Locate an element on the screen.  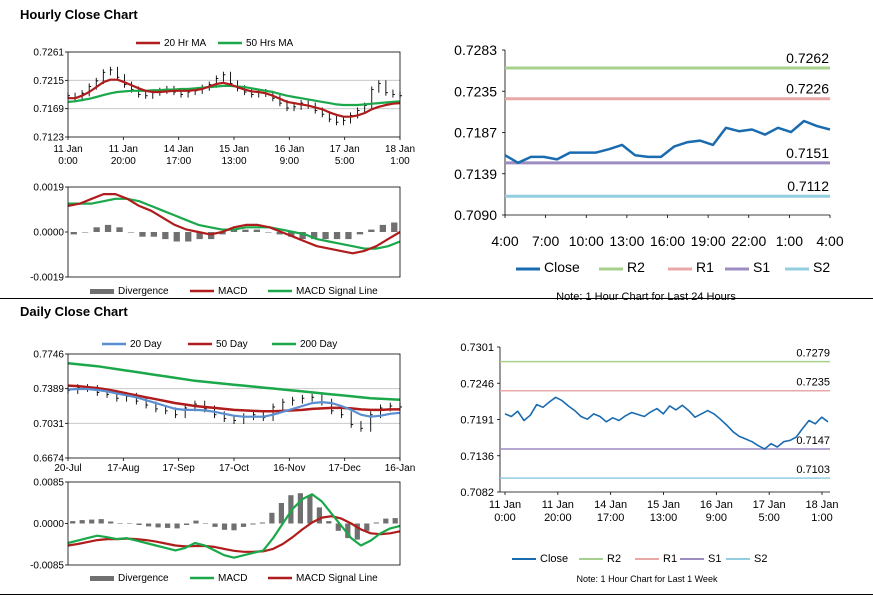
level-label-r1: 0.7235 is located at coordinates (813, 383).